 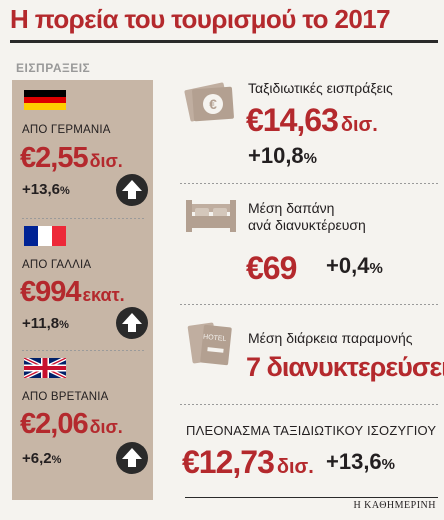 What do you see at coordinates (330, 338) in the screenshot?
I see `avg-stay-label: Μέση διάρκεια παραμονής` at bounding box center [330, 338].